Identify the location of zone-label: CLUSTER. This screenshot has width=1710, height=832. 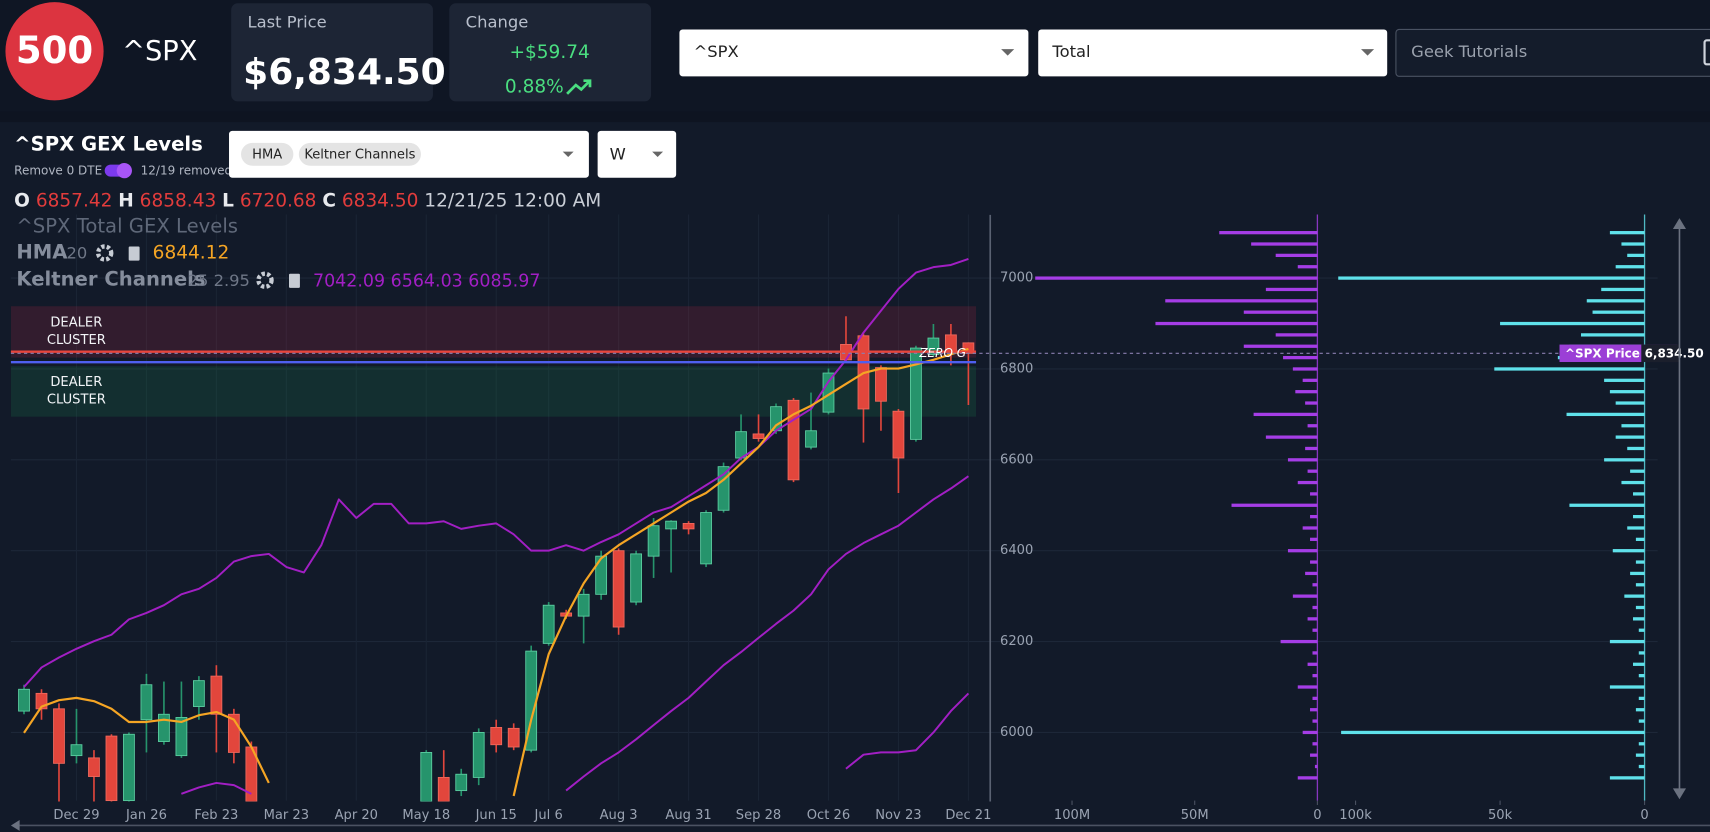
(76, 400).